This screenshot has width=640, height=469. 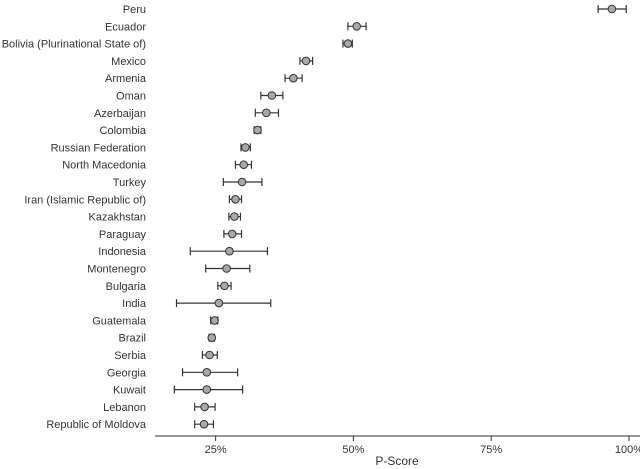 I want to click on data-row: Georgia, so click(x=173, y=373).